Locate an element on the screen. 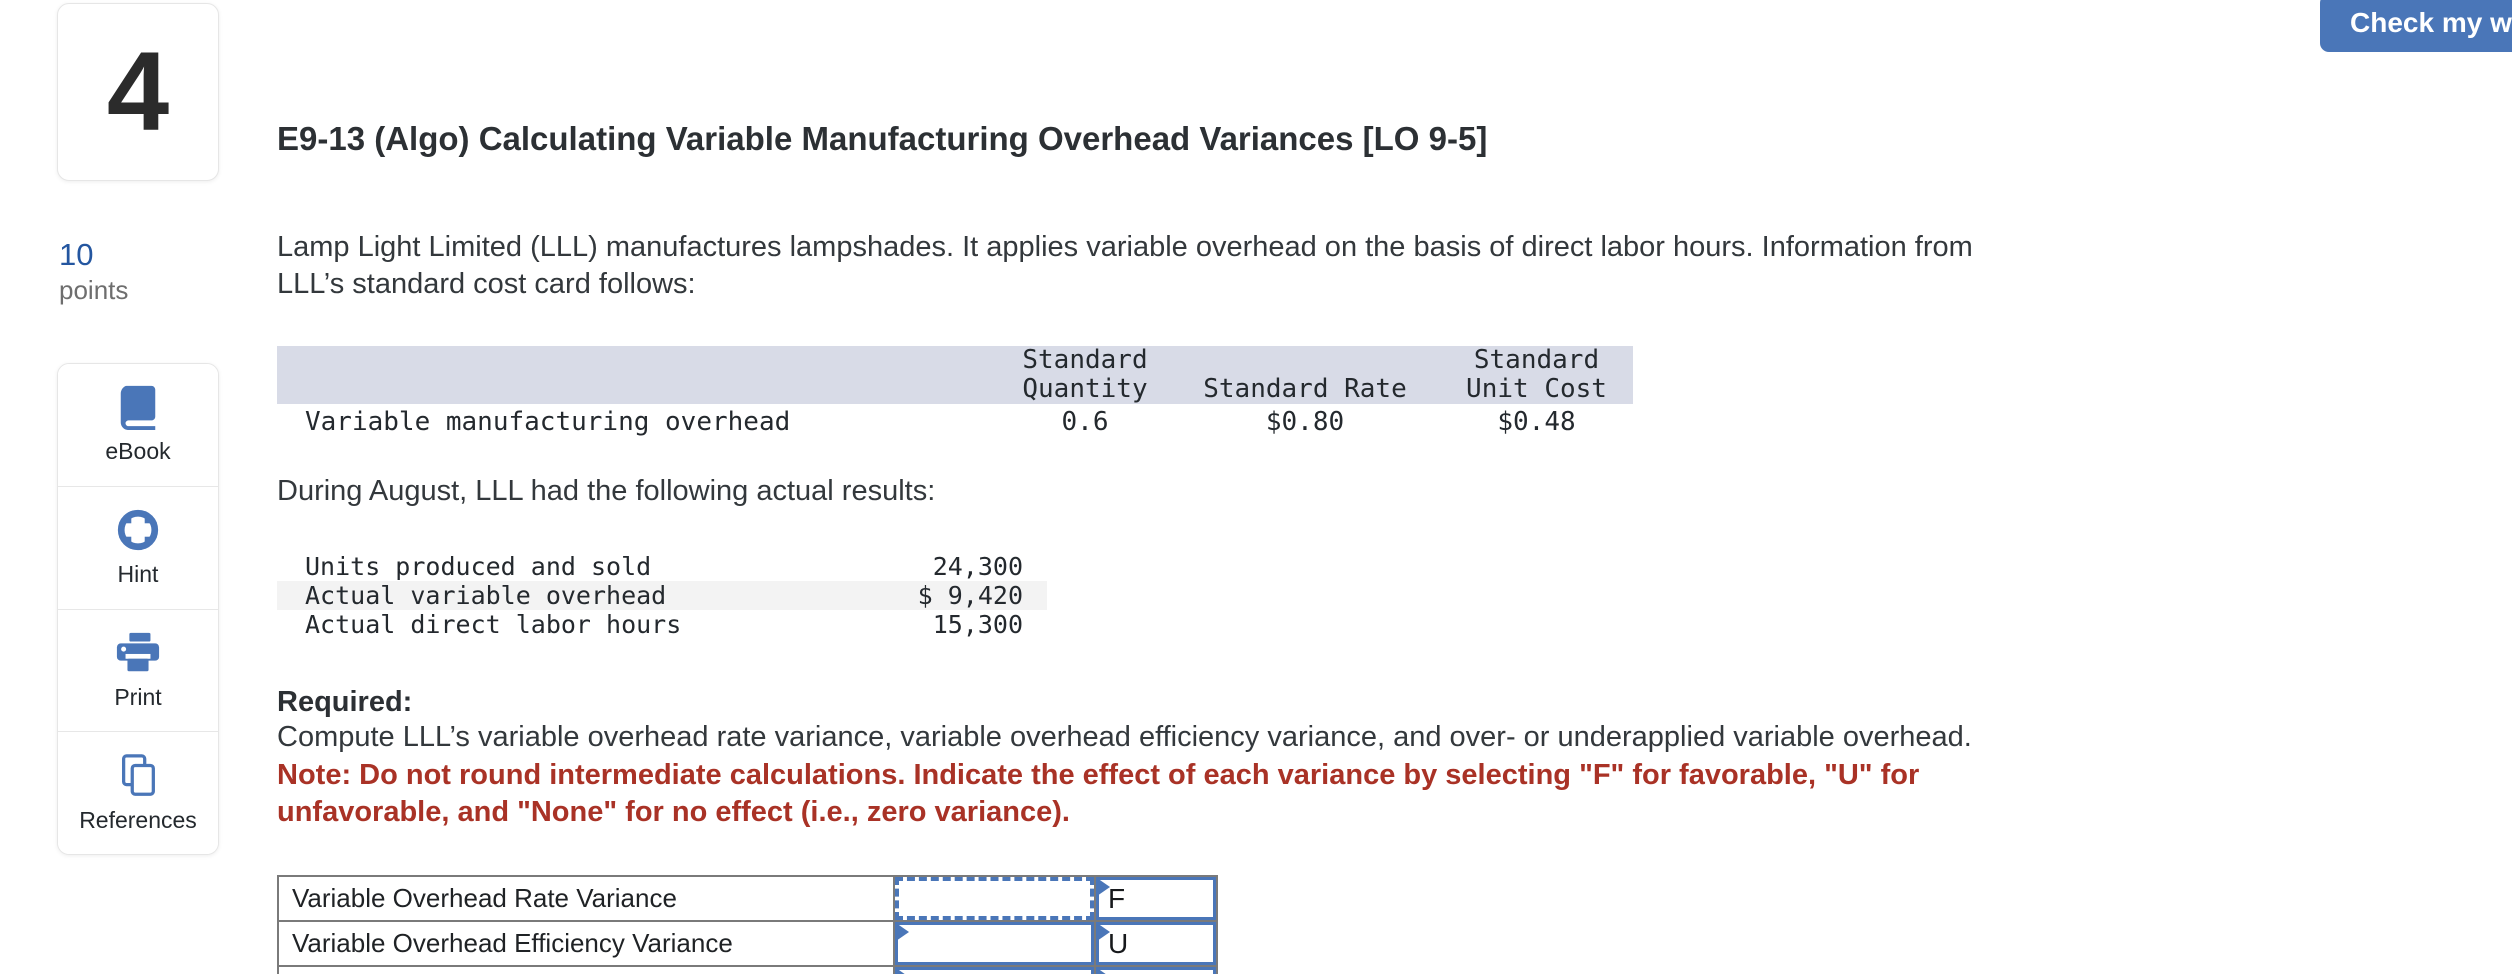  required-heading: Required: is located at coordinates (345, 702).